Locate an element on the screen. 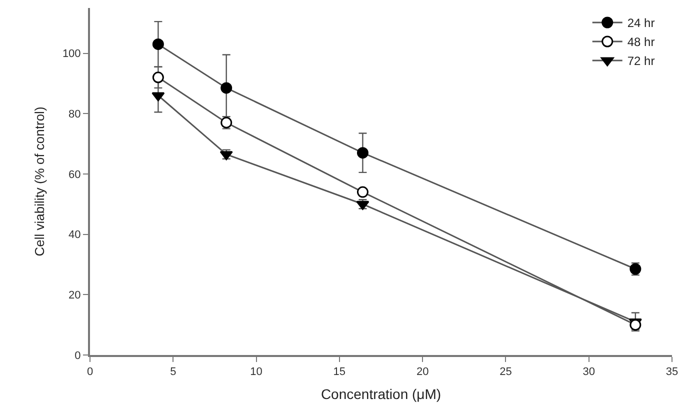  x-axis-title: Concentration (μM) is located at coordinates (381, 394).